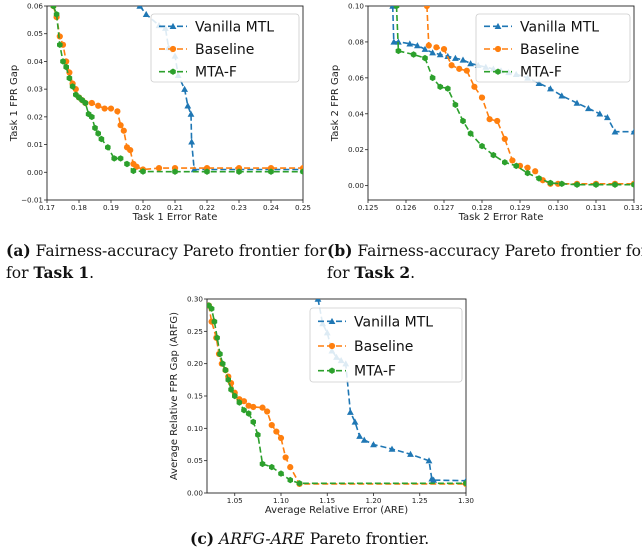 Image resolution: width=642 pixels, height=559 pixels. I want to click on y-tick-label-b: 0.10, so click(356, 6).